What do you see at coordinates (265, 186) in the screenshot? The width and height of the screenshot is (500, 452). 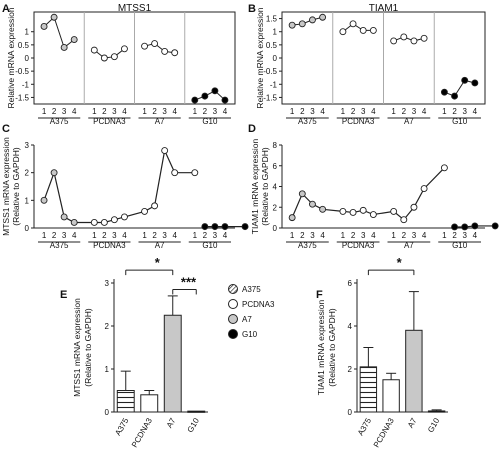 I see `y-axis-label-2: (Relative to GAPDH)` at bounding box center [265, 186].